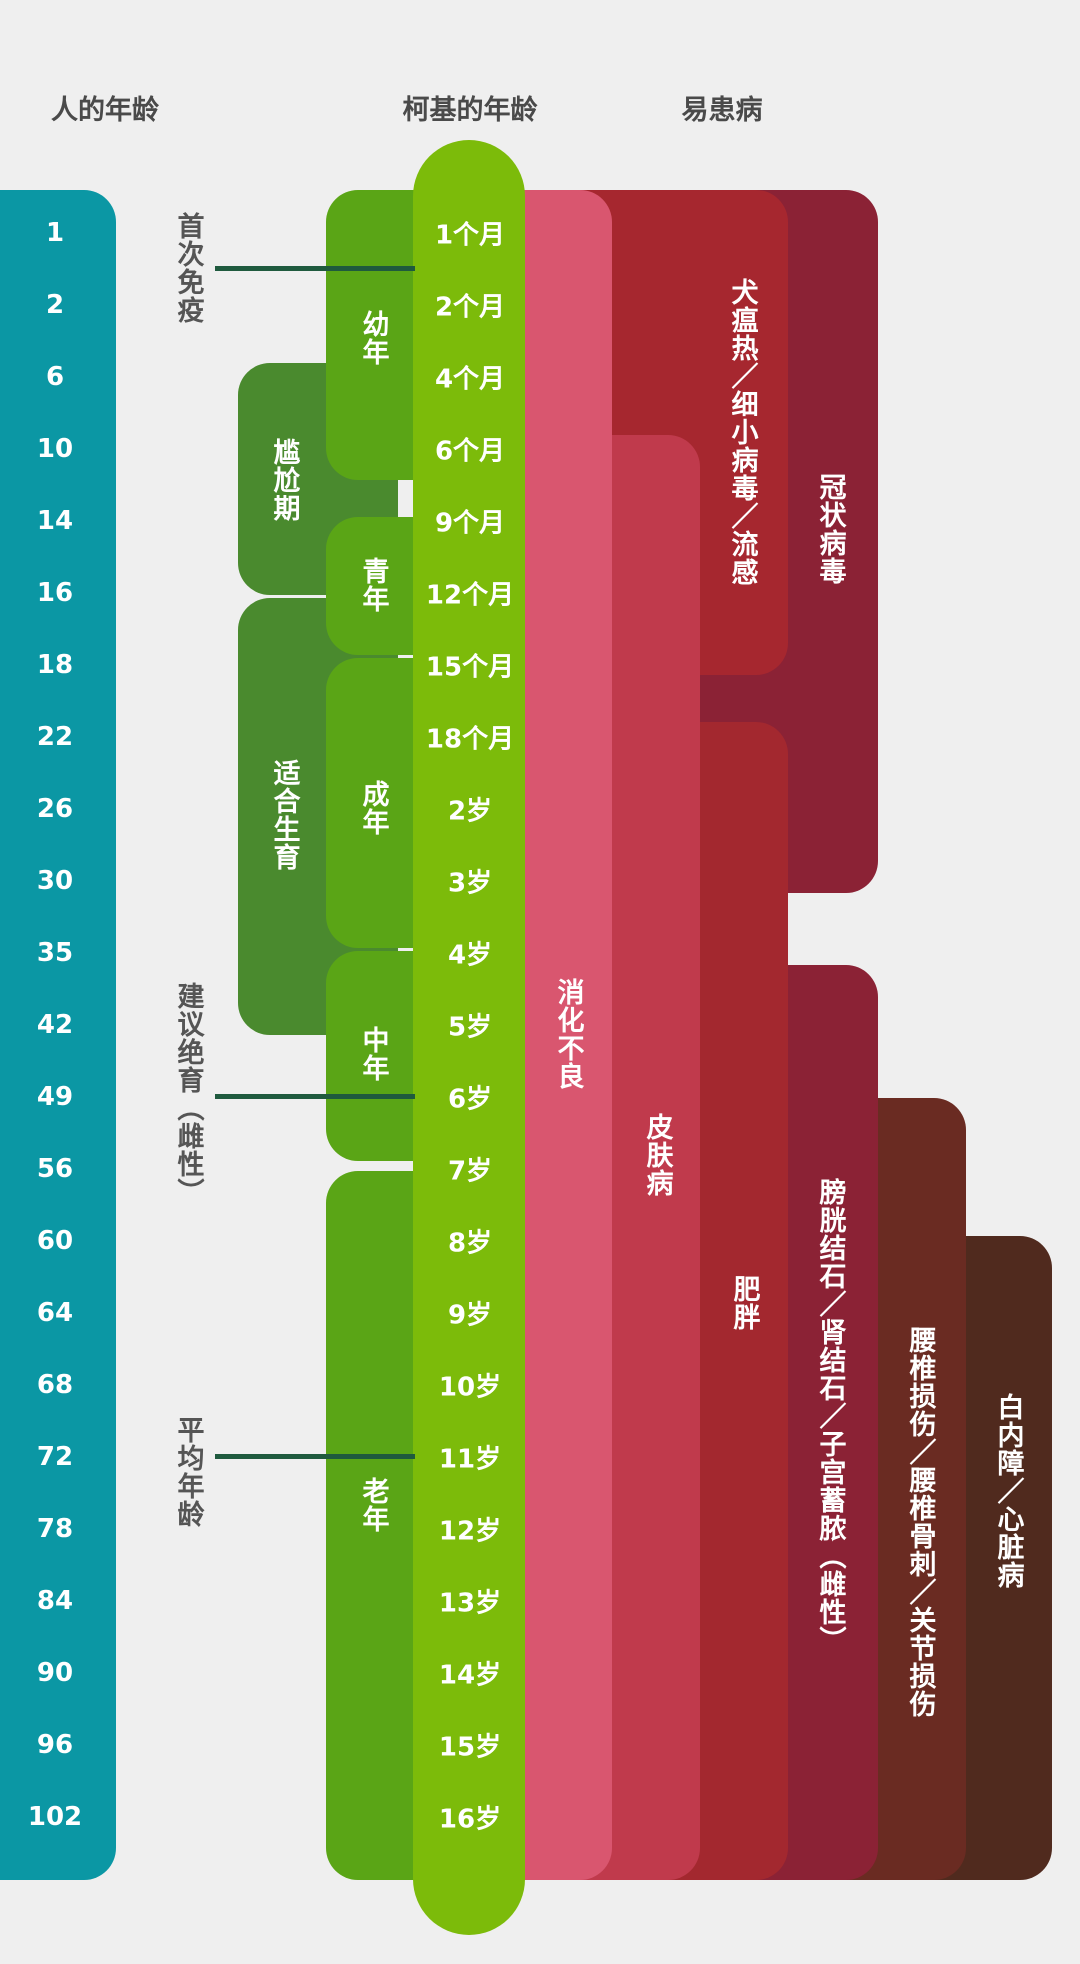 This screenshot has width=1080, height=1964. I want to click on human-age-value: 14, so click(55, 521).